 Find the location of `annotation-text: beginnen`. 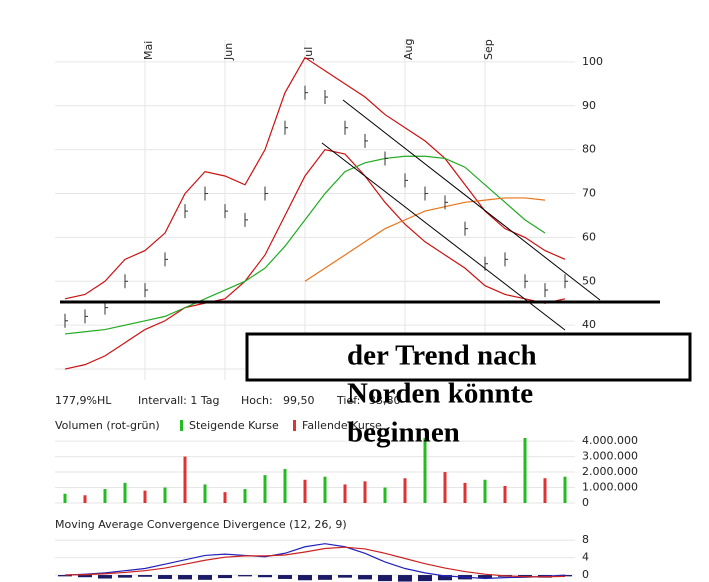

annotation-text: beginnen is located at coordinates (403, 433).